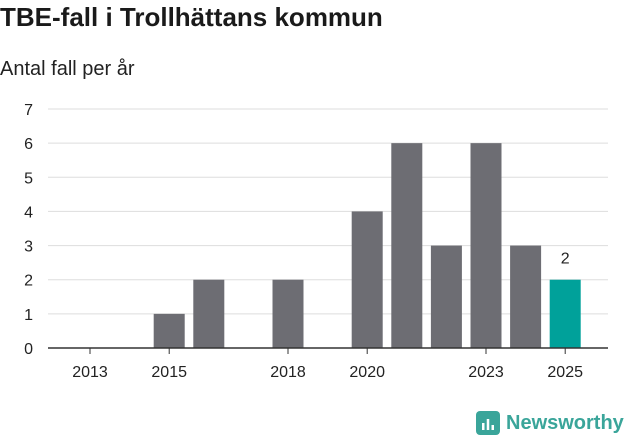  Describe the element at coordinates (565, 422) in the screenshot. I see `brand-name: Newsworthy` at that location.